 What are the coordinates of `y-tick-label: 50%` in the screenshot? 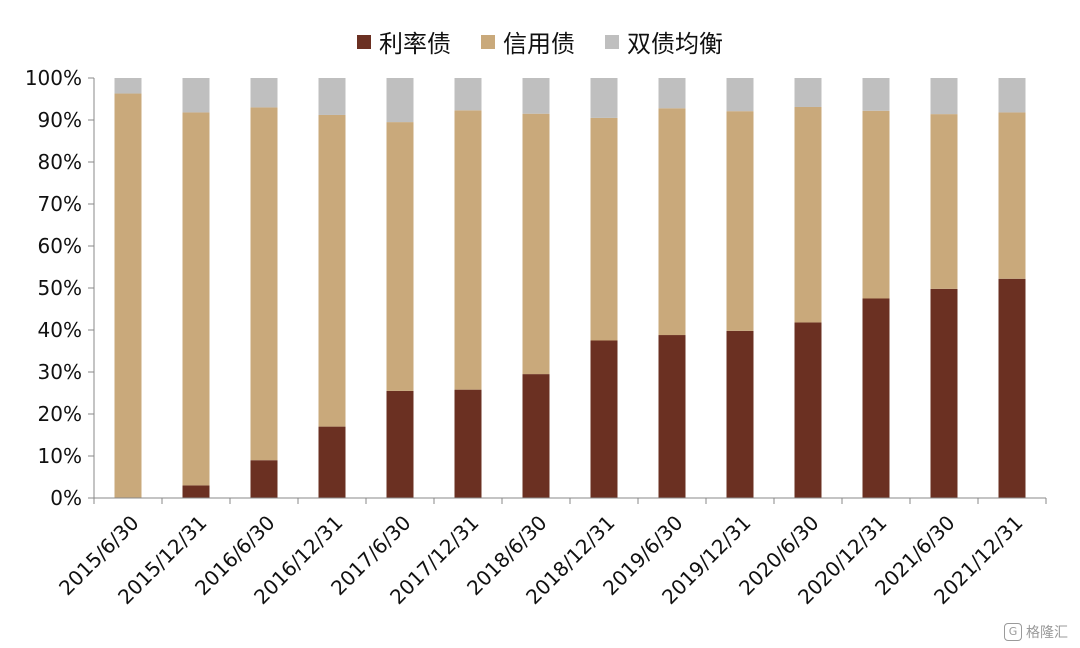 It's located at (60, 288).